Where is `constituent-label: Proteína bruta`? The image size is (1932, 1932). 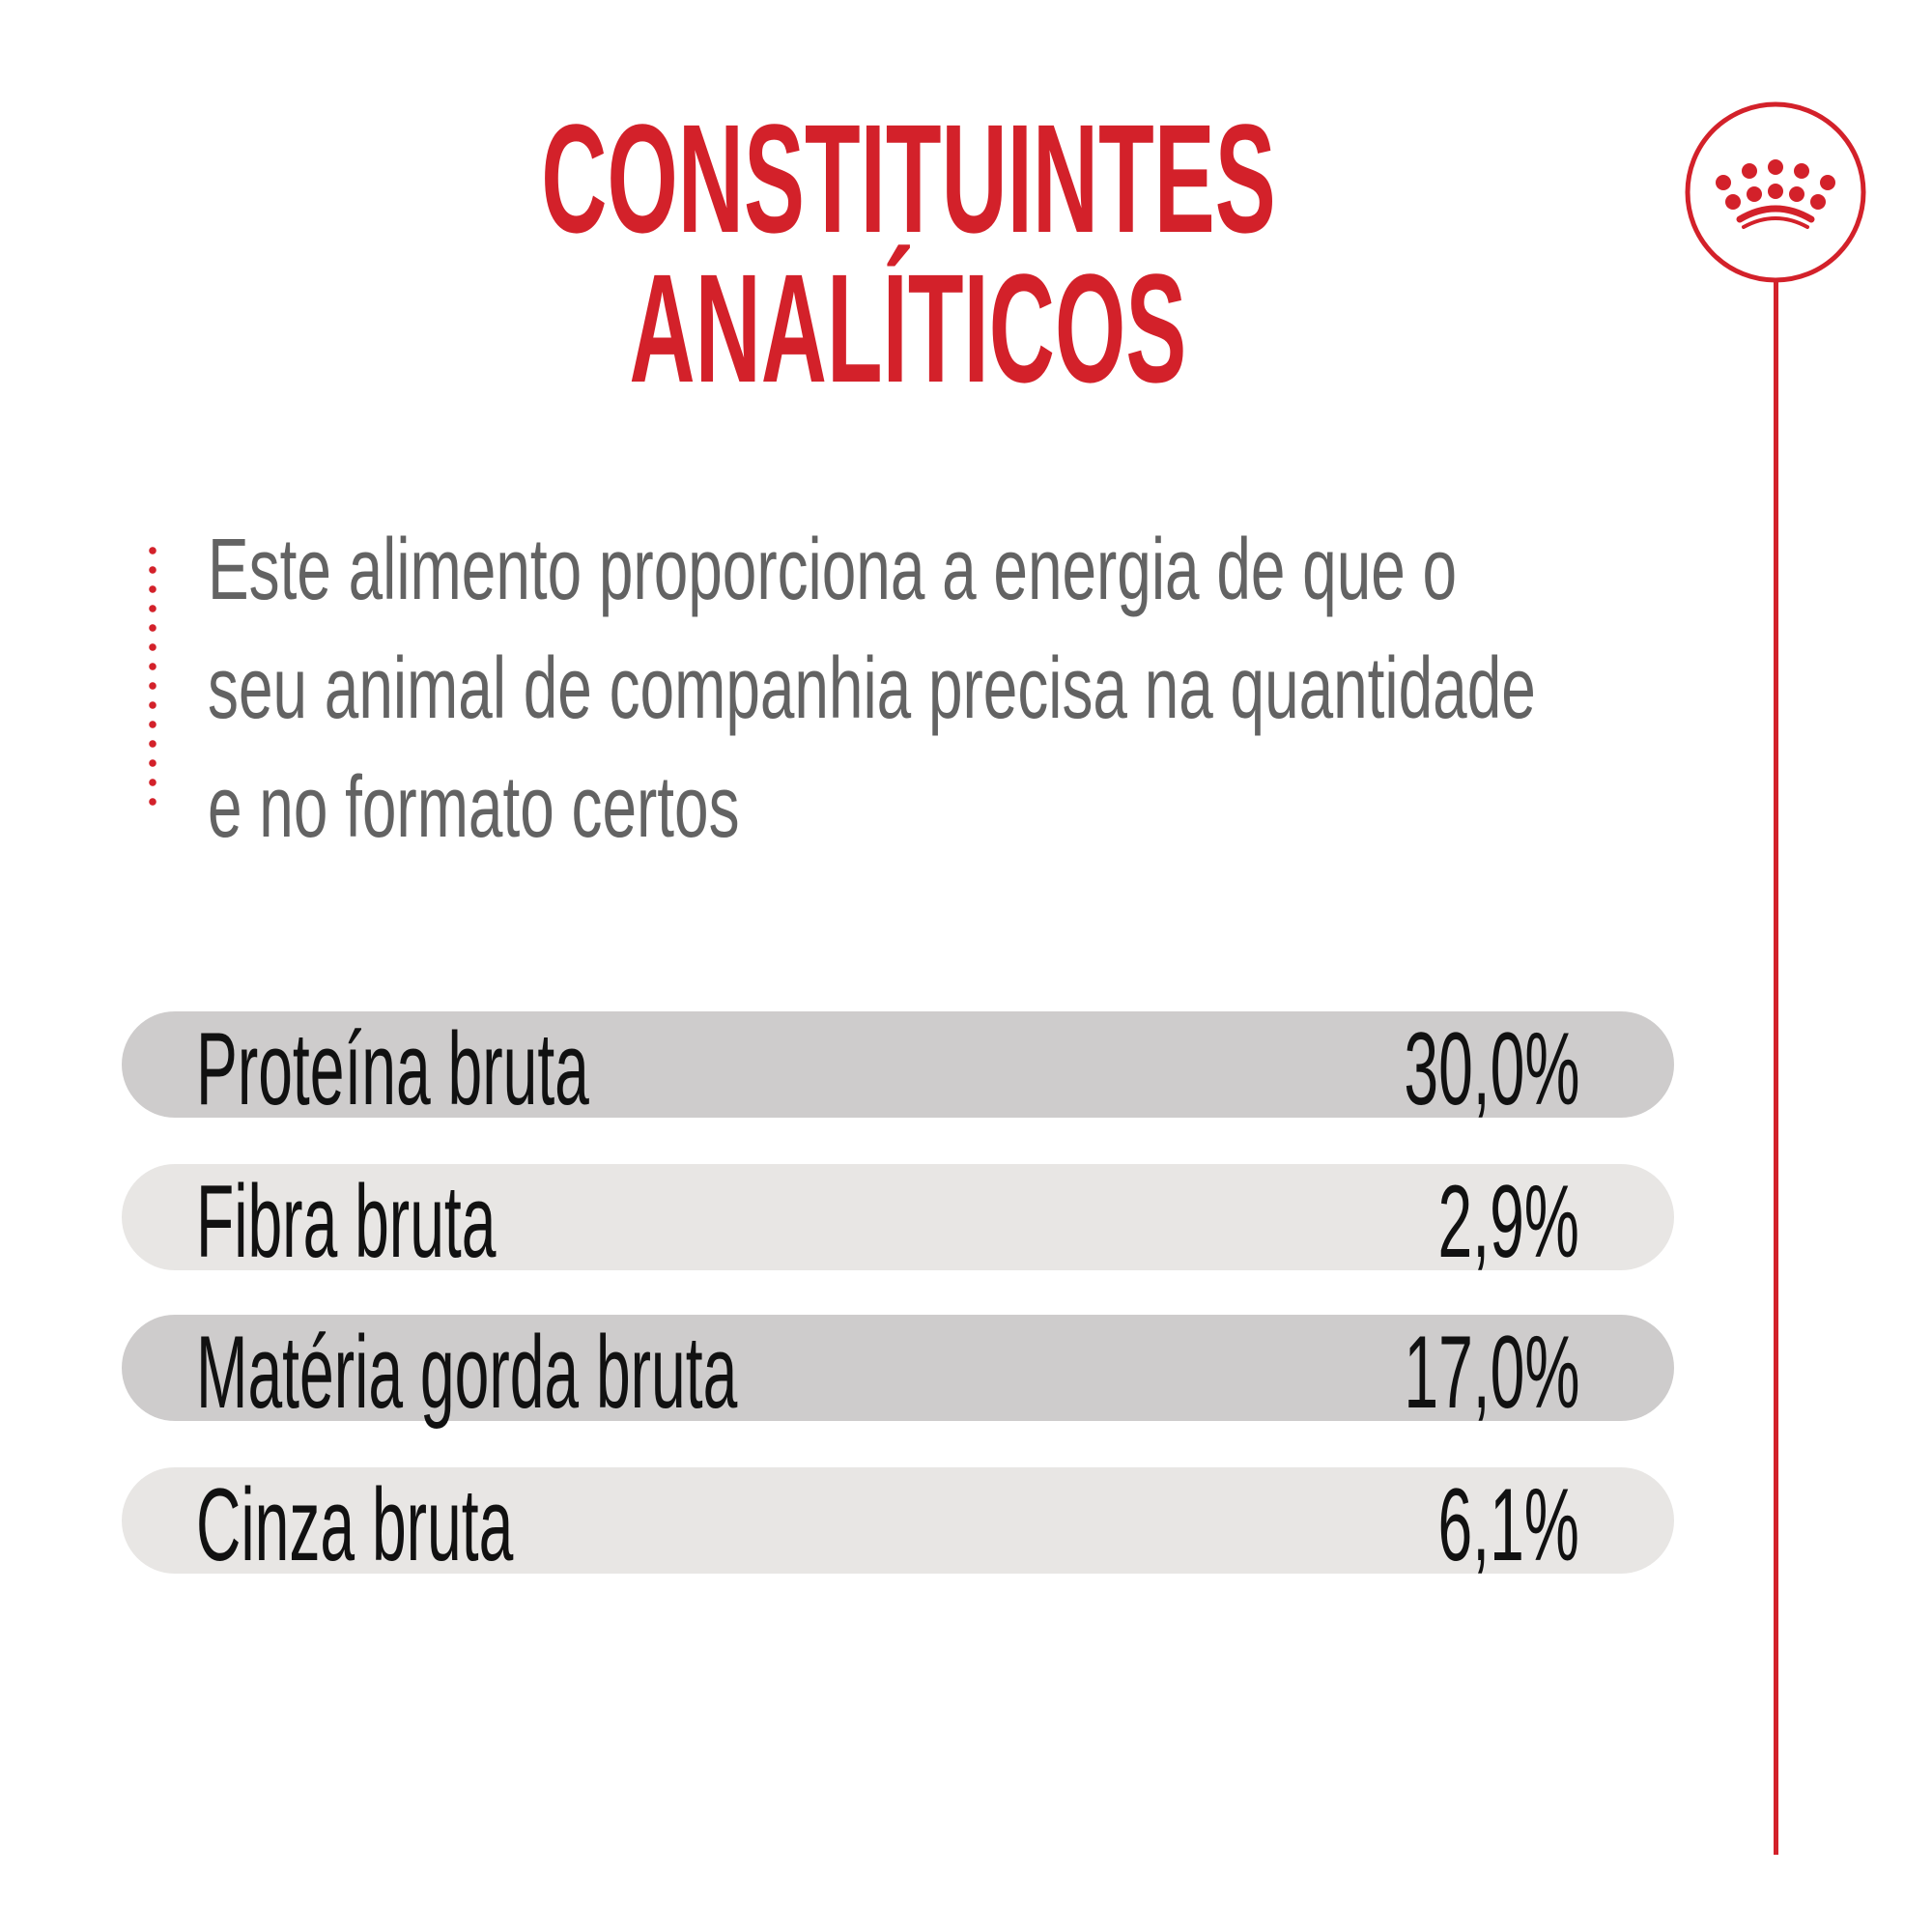 constituent-label: Proteína bruta is located at coordinates (392, 1068).